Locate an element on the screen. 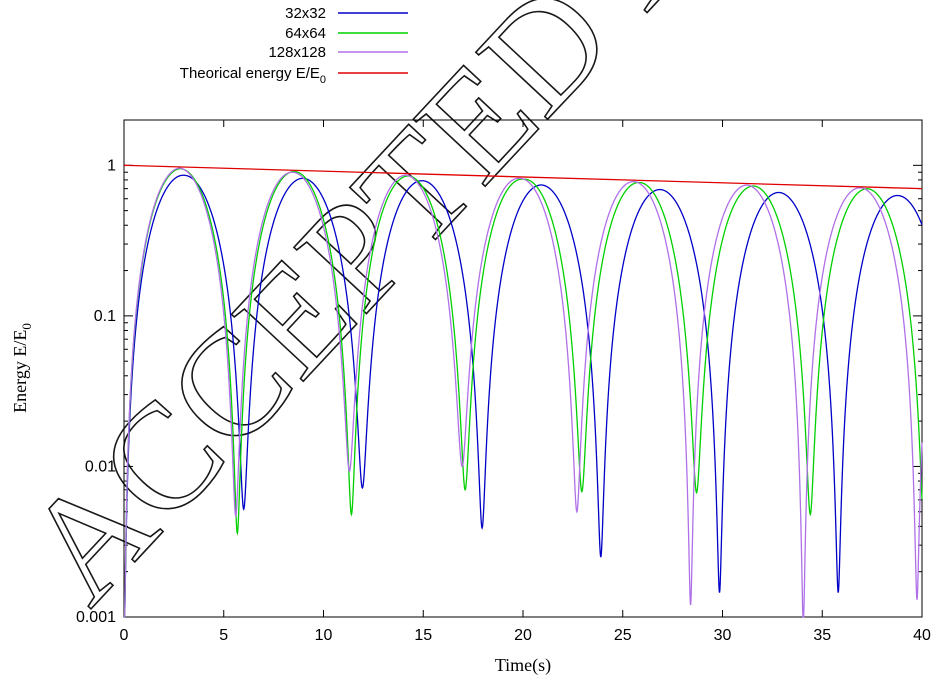 Image resolution: width=939 pixels, height=675 pixels. svg-text: Energy E/E0 is located at coordinates (22, 368).